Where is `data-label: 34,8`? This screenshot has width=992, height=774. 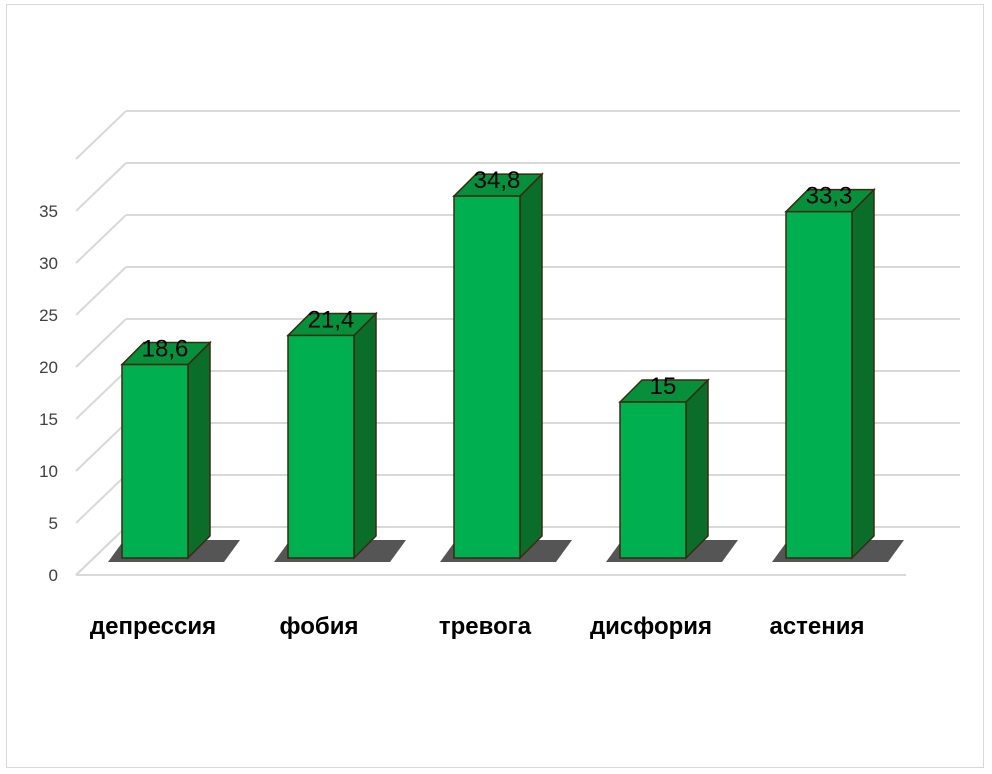 data-label: 34,8 is located at coordinates (497, 180).